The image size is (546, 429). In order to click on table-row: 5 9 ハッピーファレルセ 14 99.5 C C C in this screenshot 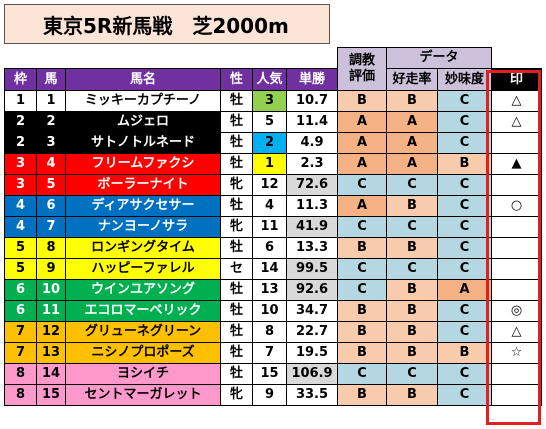, I will do `click(273, 269)`.